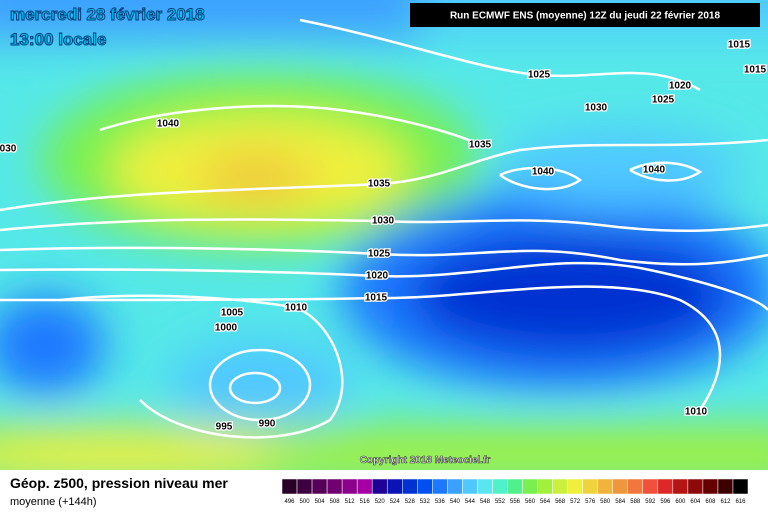 Image resolution: width=768 pixels, height=512 pixels. Describe the element at coordinates (350, 502) in the screenshot. I see `scale-label: 512` at that location.